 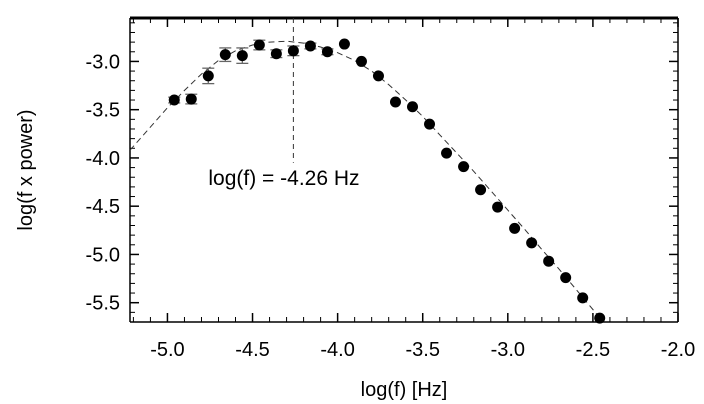 I want to click on y-tick-label: -4.0, so click(x=103, y=159).